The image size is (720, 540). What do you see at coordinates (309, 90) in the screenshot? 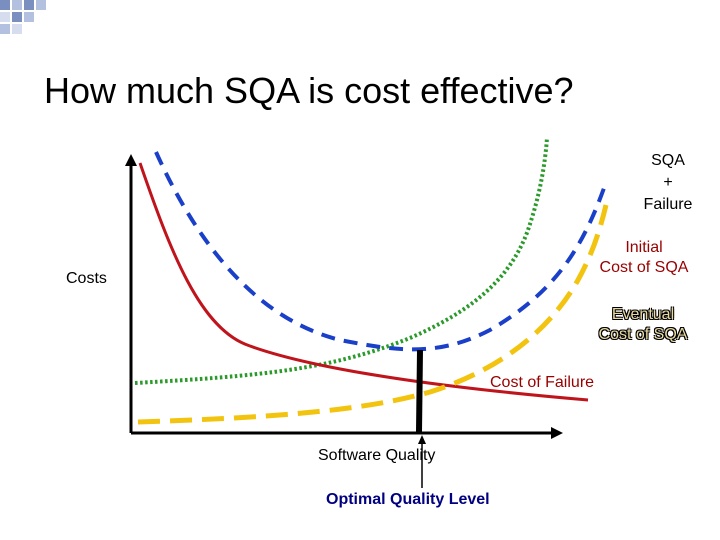
I see `page-title: How much SQA is cost effective?` at bounding box center [309, 90].